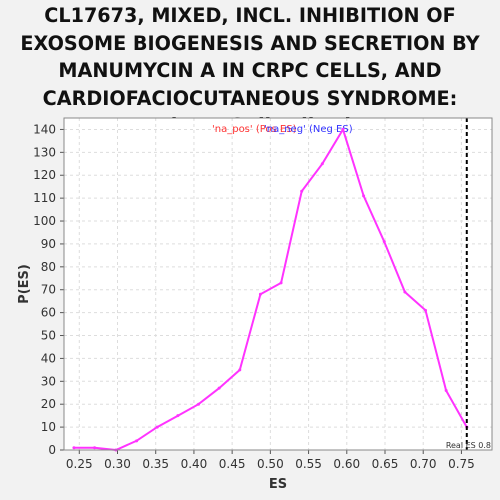 The width and height of the screenshot is (500, 500). What do you see at coordinates (24, 284) in the screenshot?
I see `y-axis-title: P(ES)` at bounding box center [24, 284].